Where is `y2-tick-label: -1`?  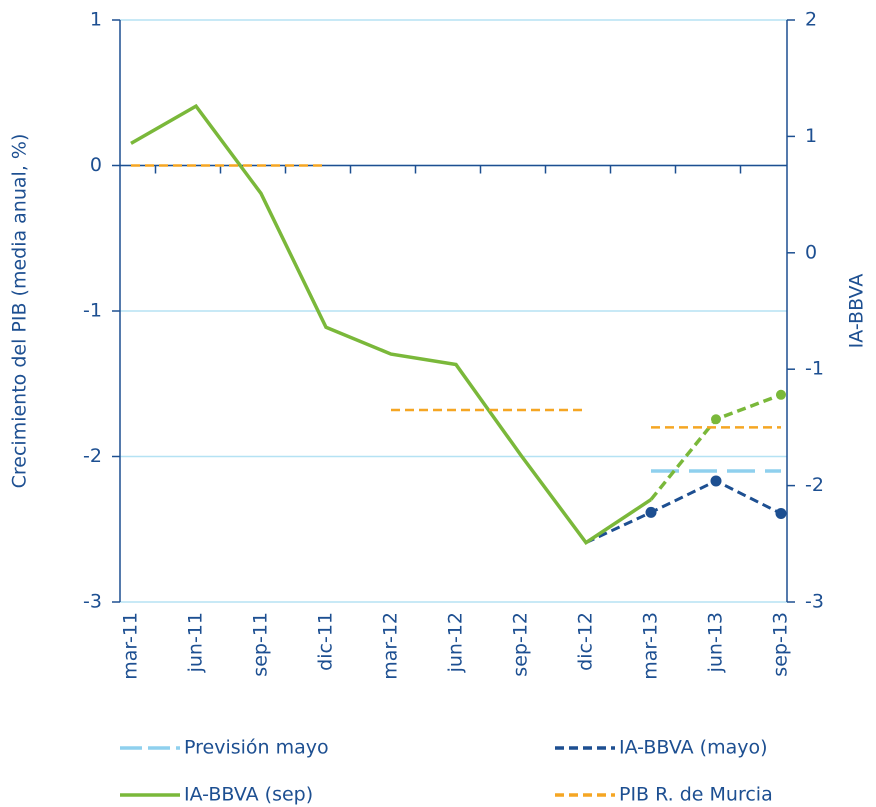
y2-tick-label: -1 is located at coordinates (814, 369).